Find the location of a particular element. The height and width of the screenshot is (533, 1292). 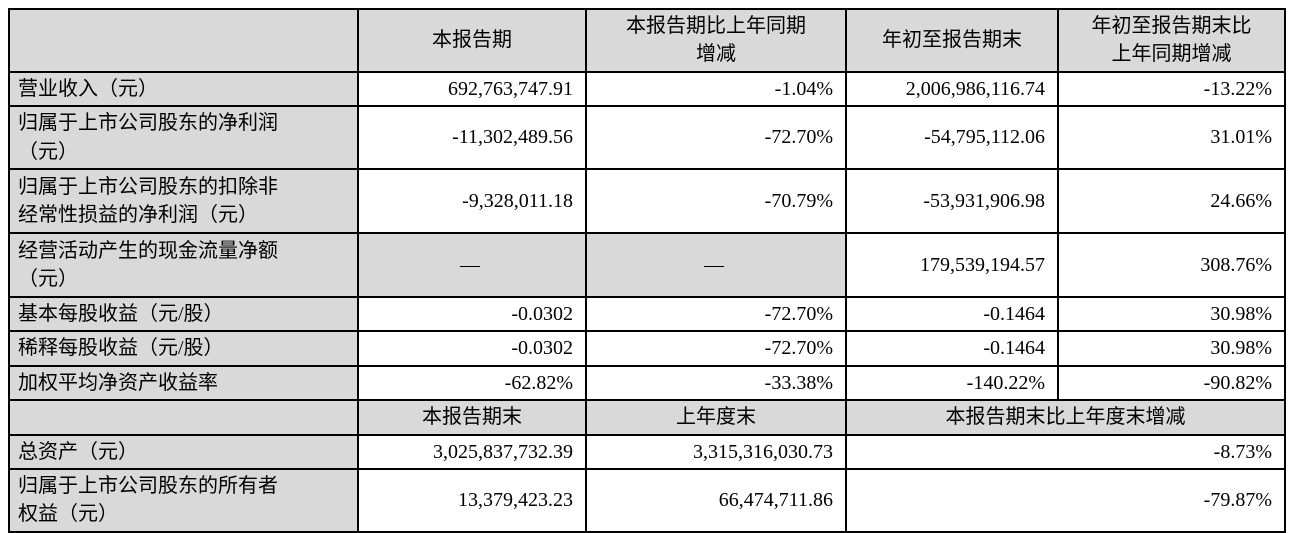

value-cell: 308.76% is located at coordinates (1171, 264).